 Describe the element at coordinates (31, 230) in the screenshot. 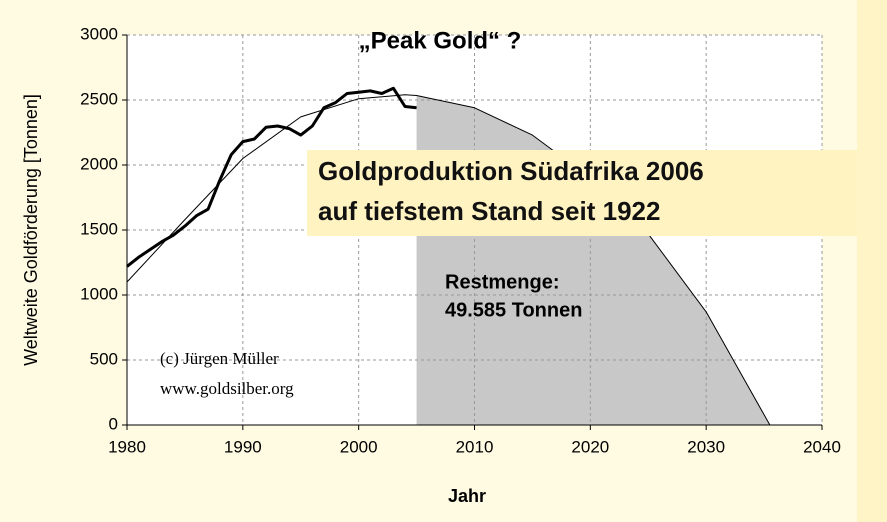

I see `y-axis-label: Weltweite Goldförderung [Tonnen]` at that location.